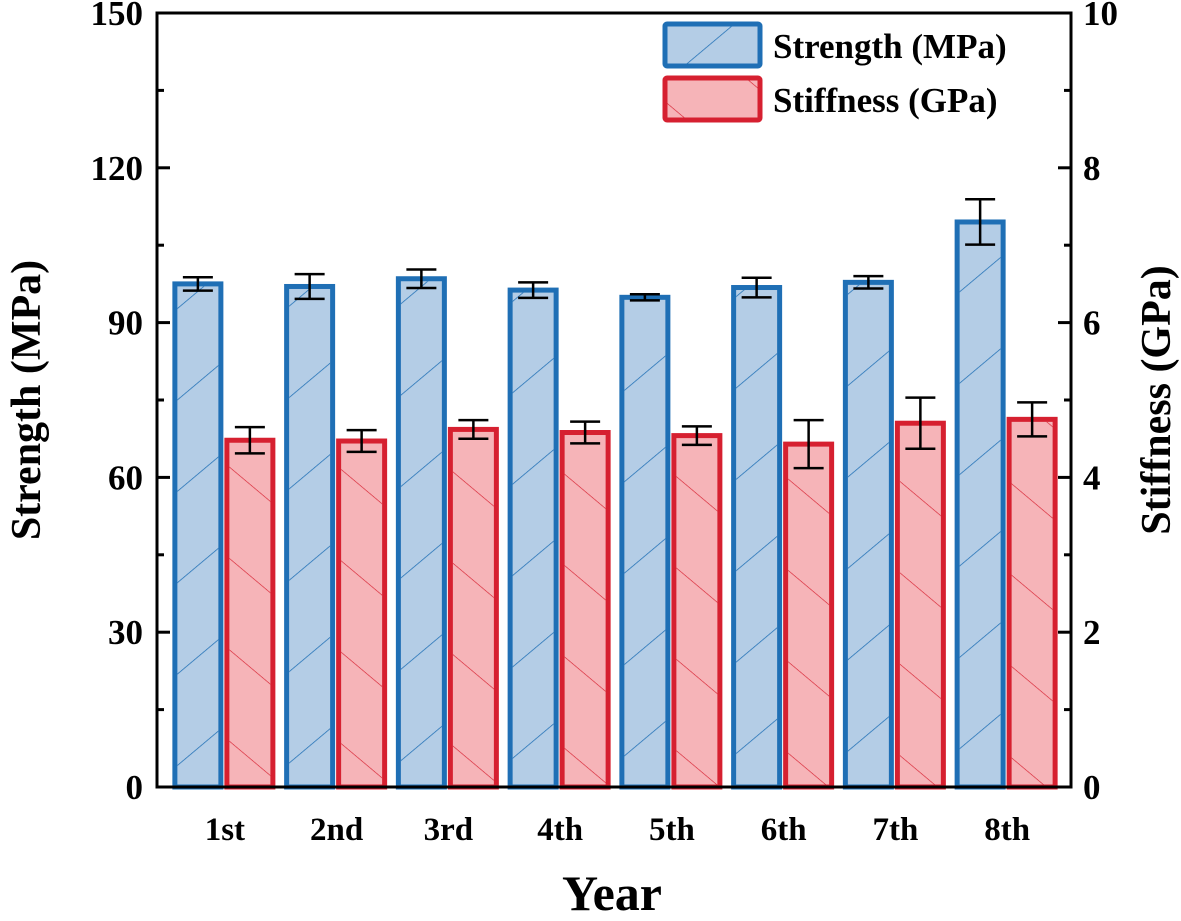  I want to click on bar-hatch-strength-6th, so click(757, 538).